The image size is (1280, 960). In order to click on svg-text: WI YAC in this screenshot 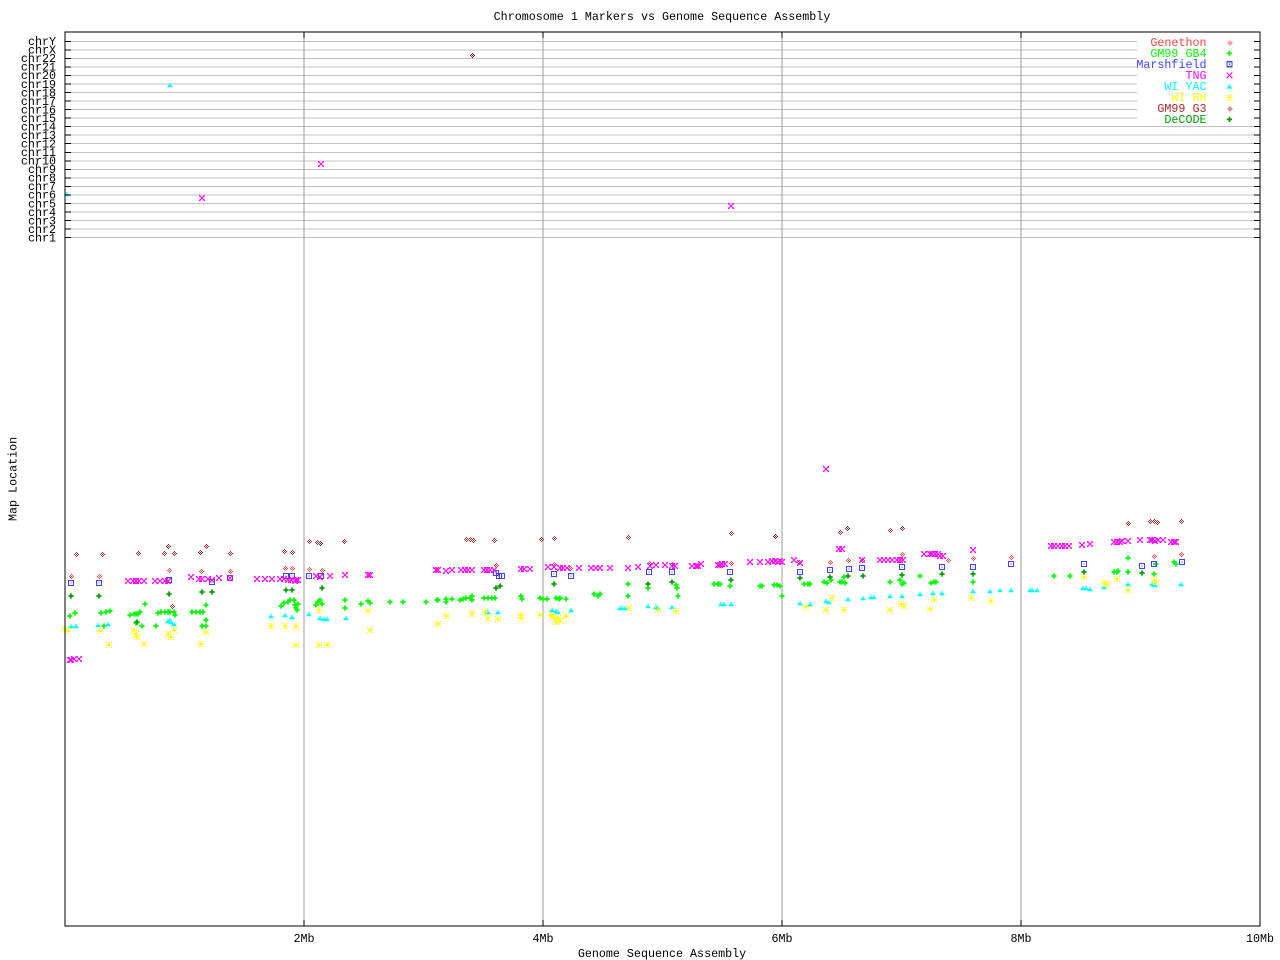, I will do `click(1185, 87)`.